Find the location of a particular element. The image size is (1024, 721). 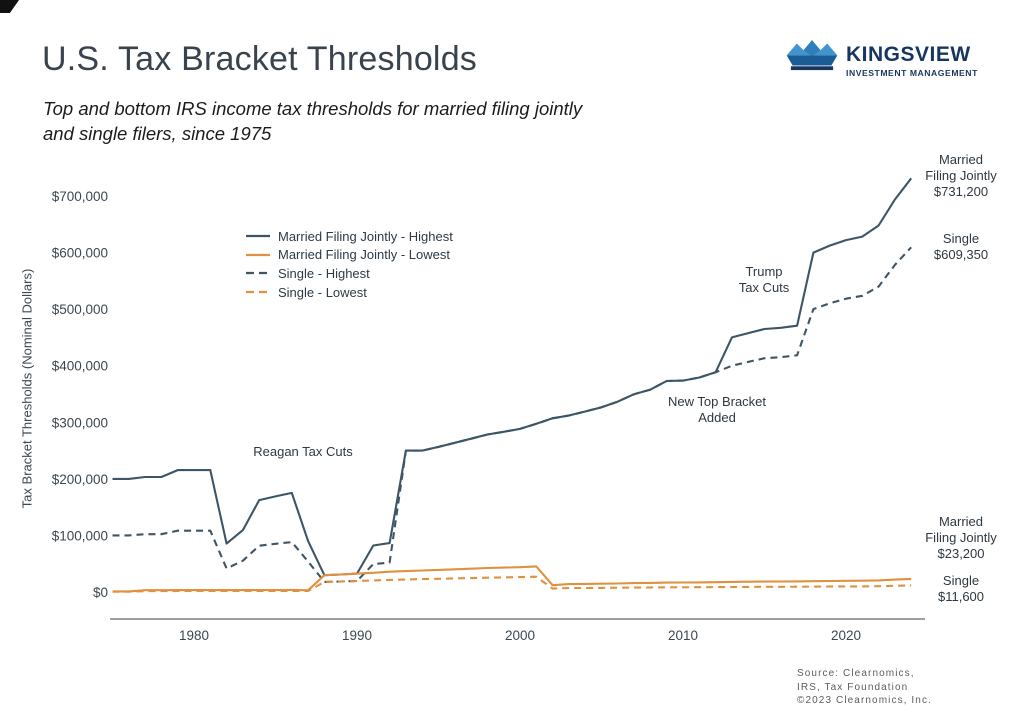

y-tick-label: $300,000 is located at coordinates (80, 422).